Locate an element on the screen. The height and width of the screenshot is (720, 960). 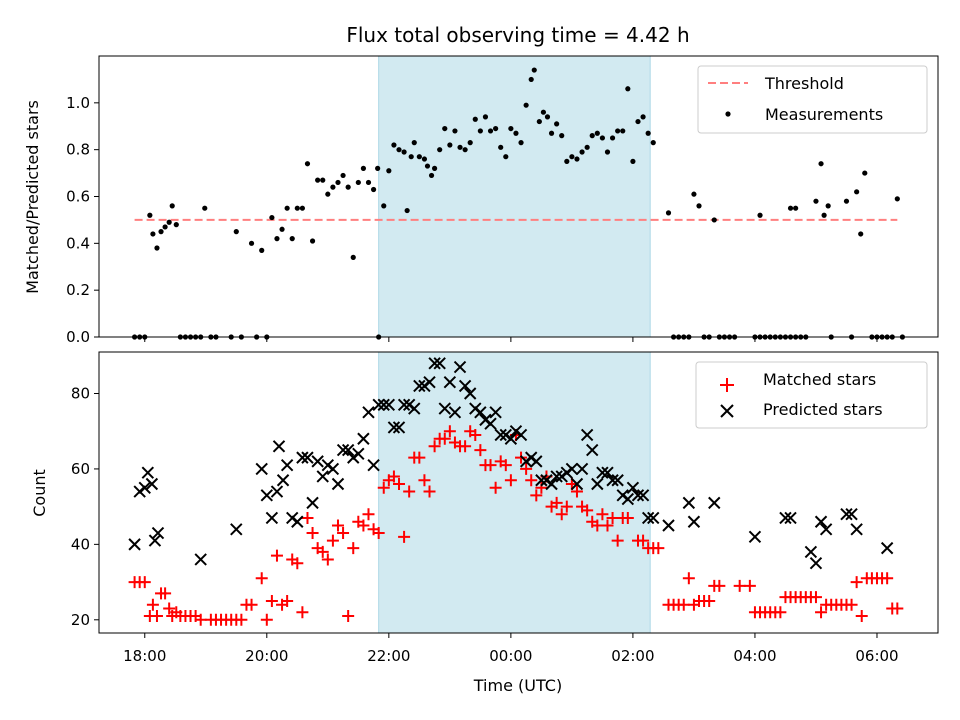
legend-predicted-label: Predicted stars is located at coordinates (823, 409).